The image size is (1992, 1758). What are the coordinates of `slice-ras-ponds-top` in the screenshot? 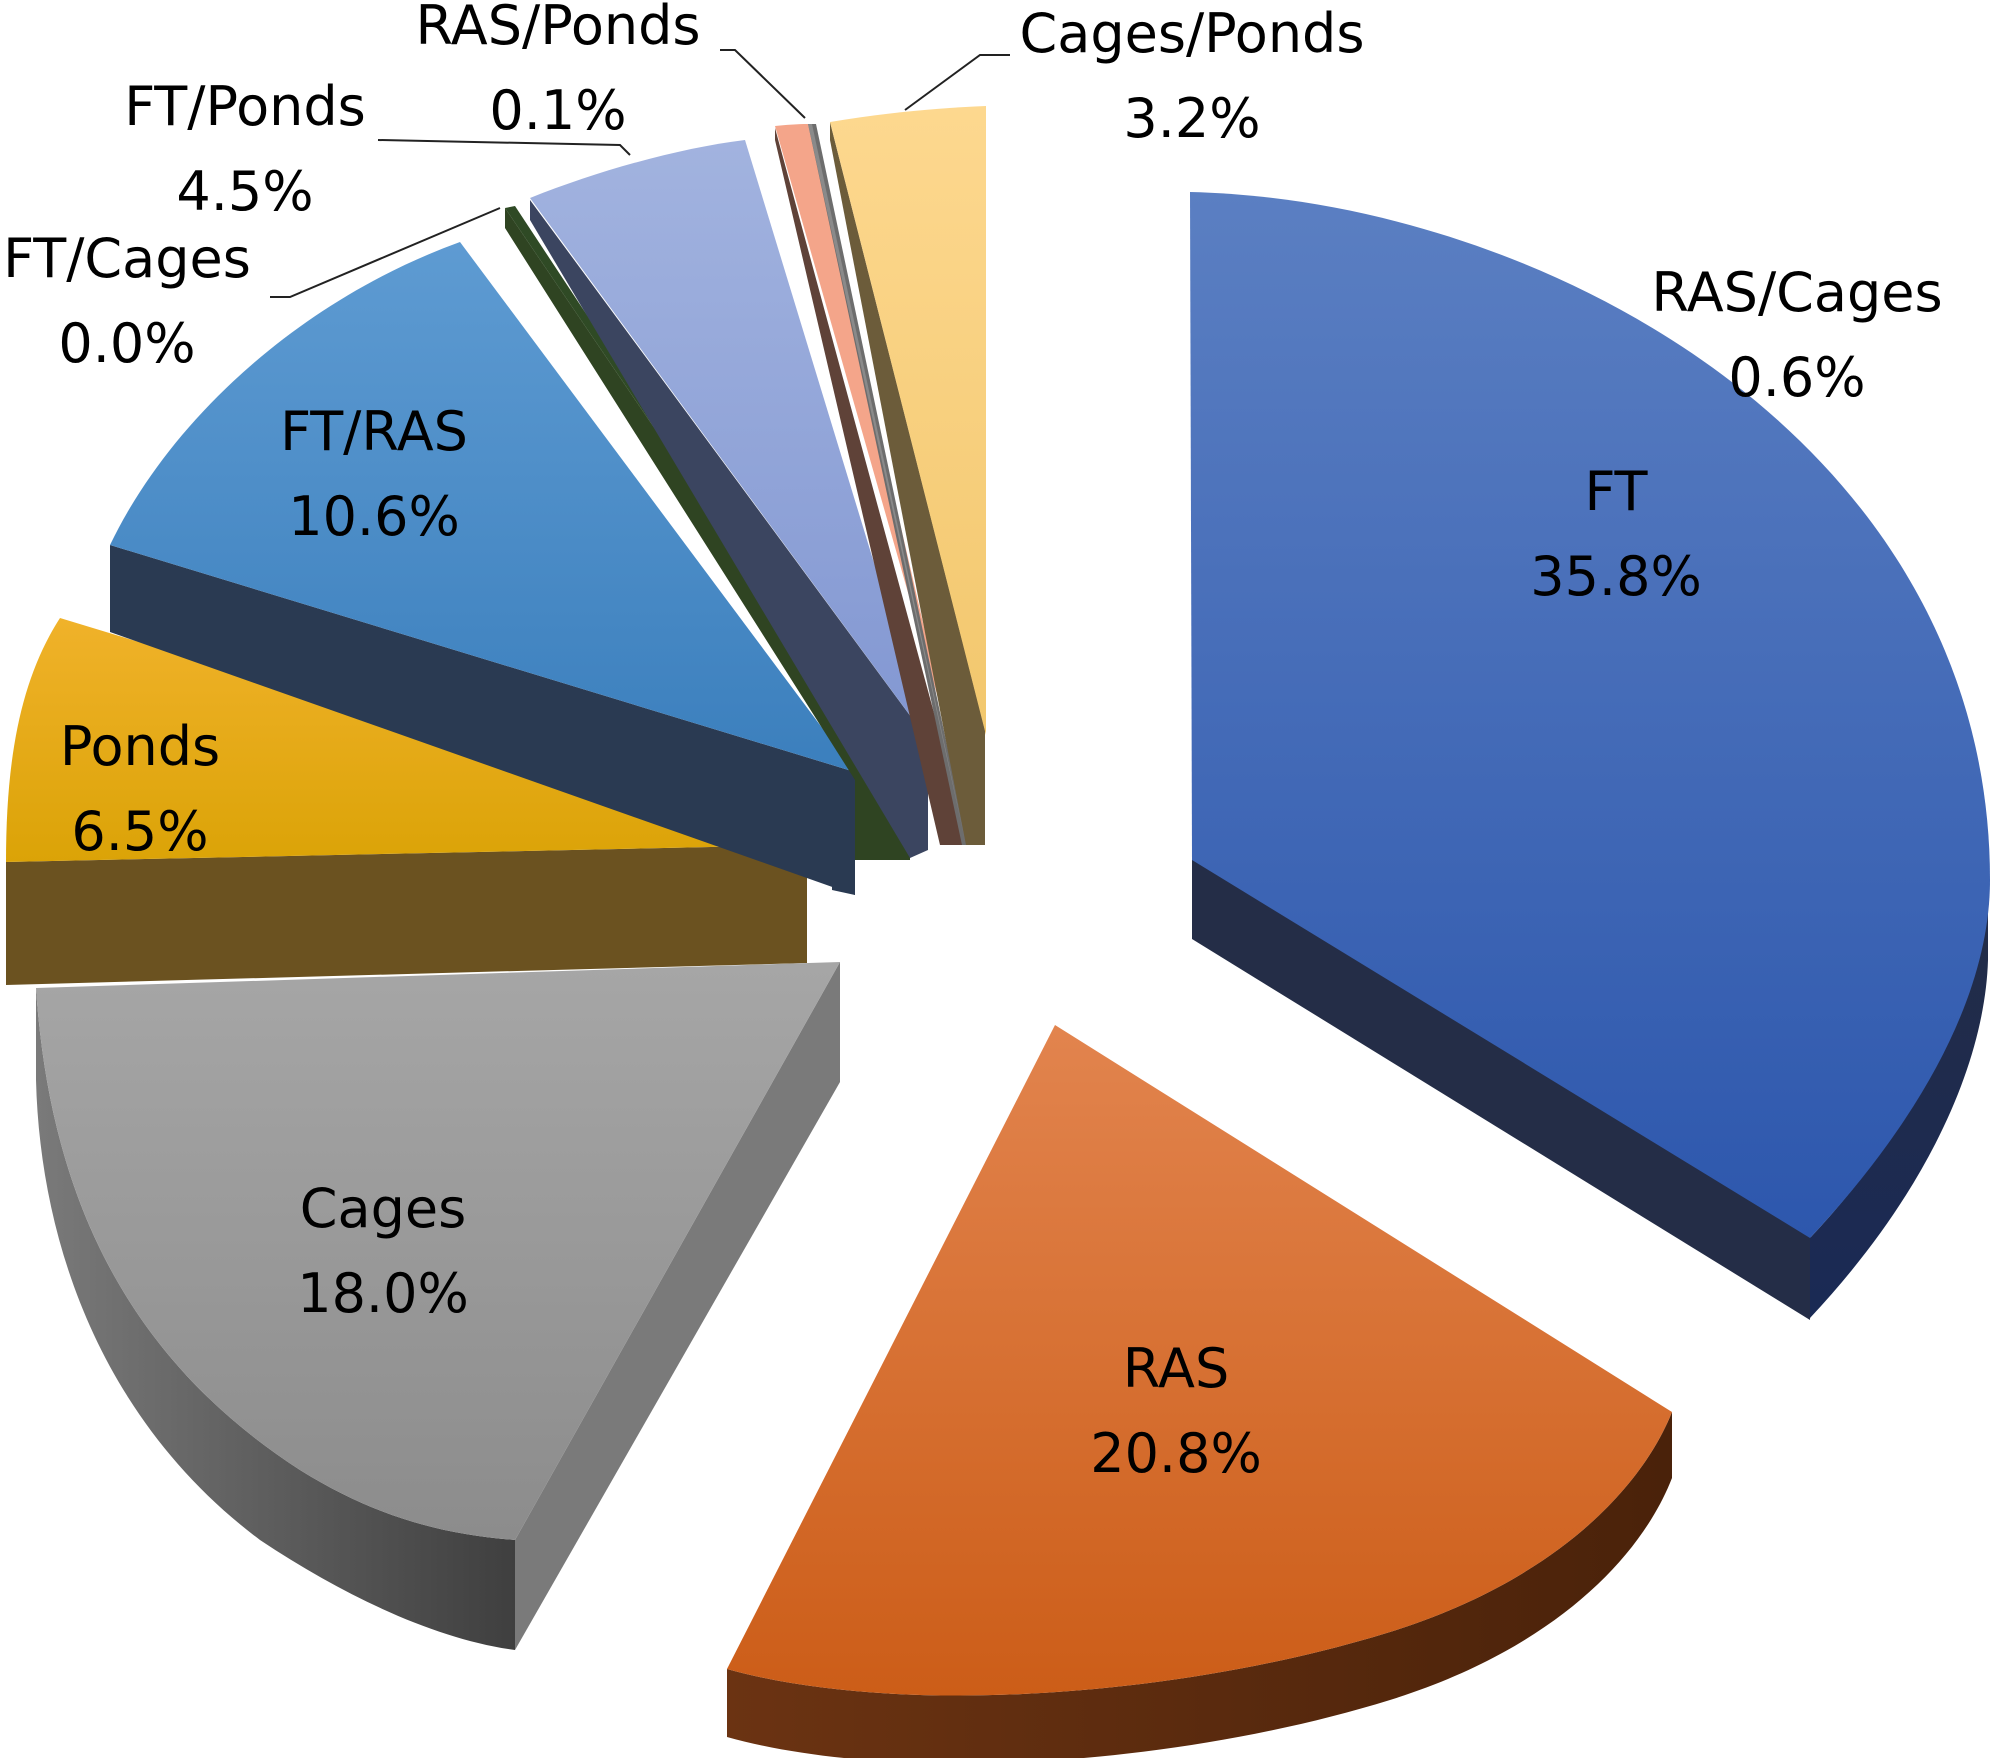 It's located at (887, 484).